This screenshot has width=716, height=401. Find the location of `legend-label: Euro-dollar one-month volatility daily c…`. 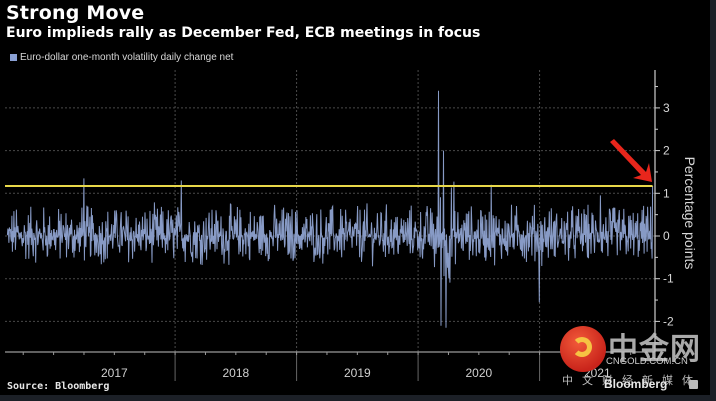

legend-label: Euro-dollar one-month volatility daily c… is located at coordinates (127, 57).